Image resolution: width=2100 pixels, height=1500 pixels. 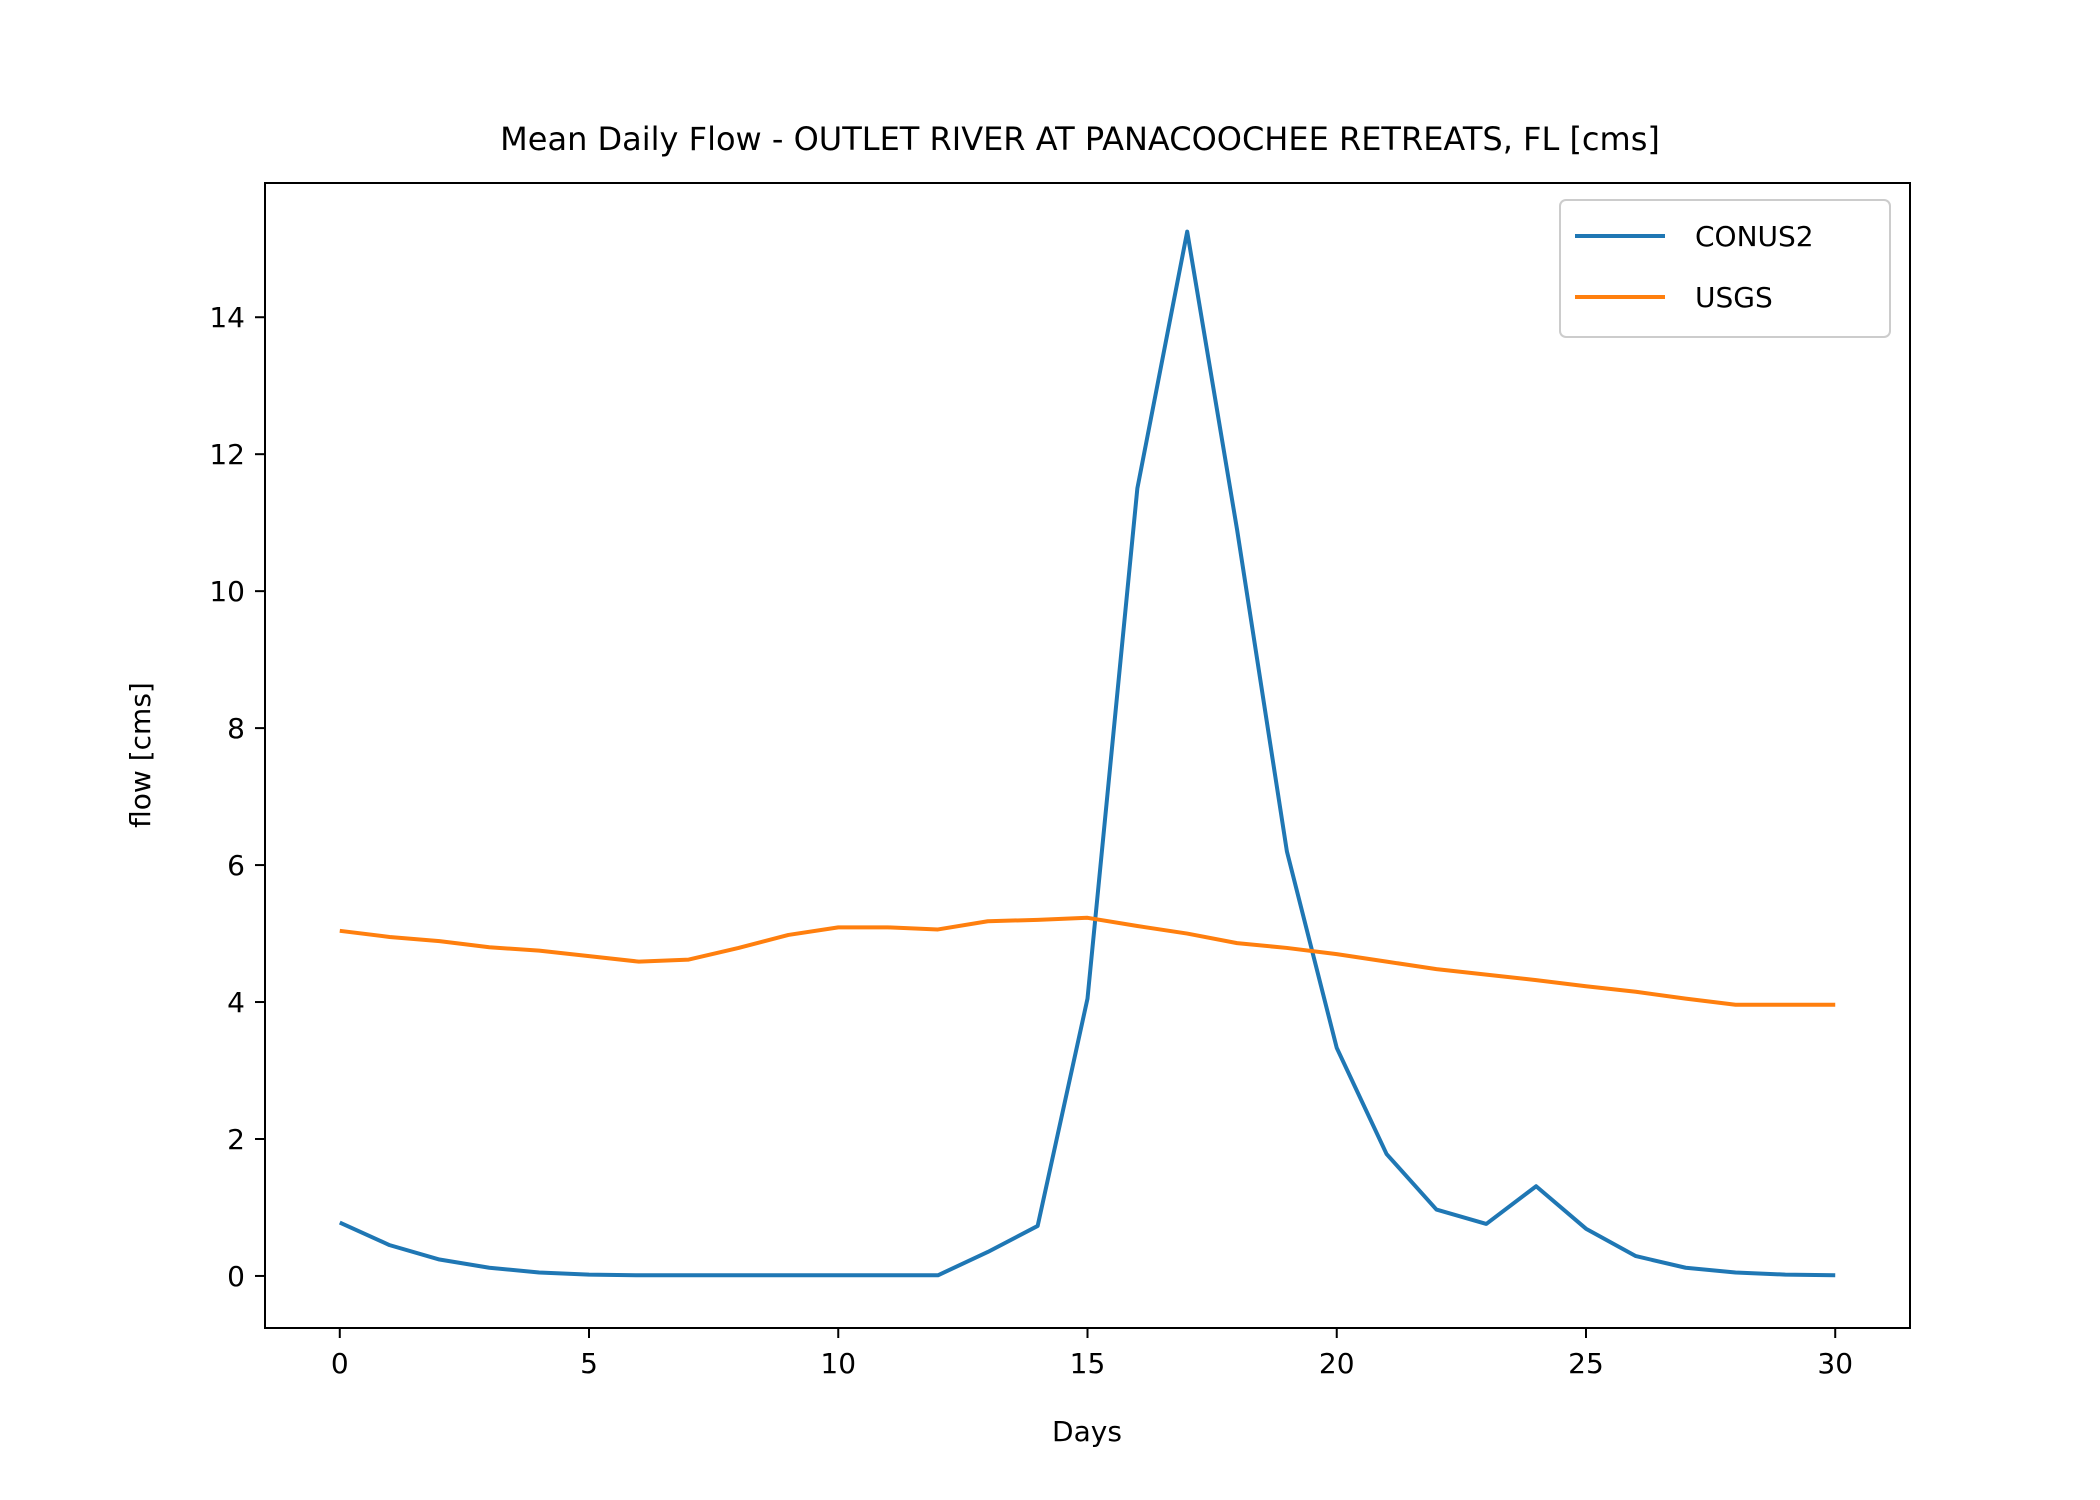 What do you see at coordinates (589, 1363) in the screenshot?
I see `x-tick-label: 5` at bounding box center [589, 1363].